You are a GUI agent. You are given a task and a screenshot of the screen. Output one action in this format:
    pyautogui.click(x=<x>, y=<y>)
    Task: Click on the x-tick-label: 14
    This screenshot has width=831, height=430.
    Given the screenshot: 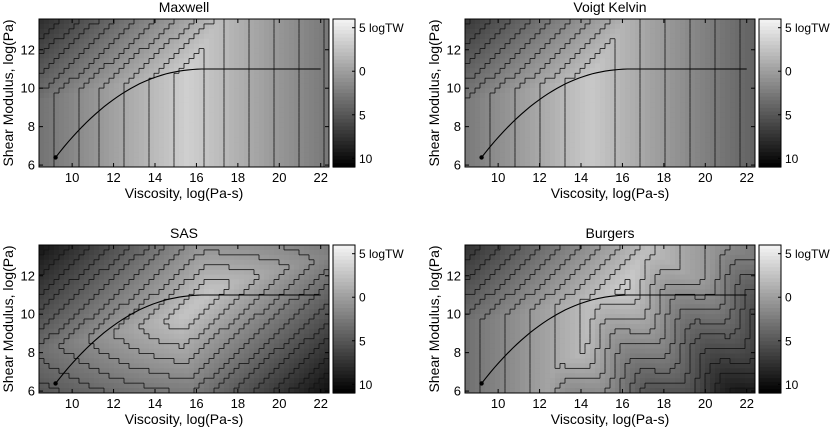 What is the action you would take?
    pyautogui.click(x=581, y=177)
    